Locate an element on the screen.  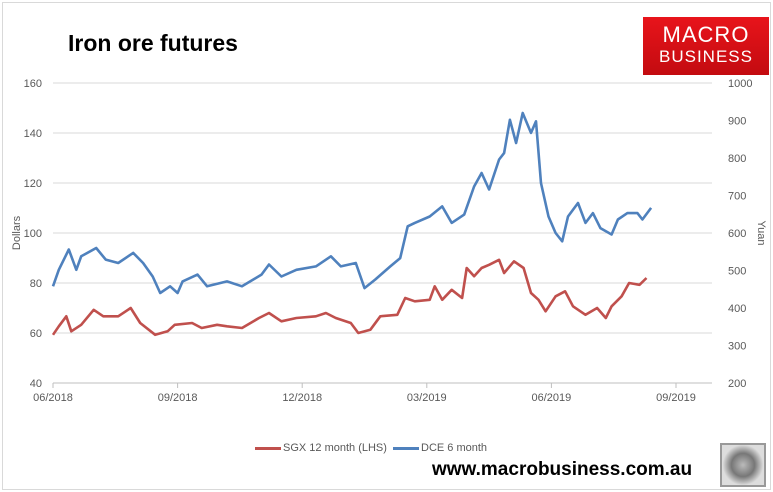
x-tick-label: 12/2018 is located at coordinates (302, 398).